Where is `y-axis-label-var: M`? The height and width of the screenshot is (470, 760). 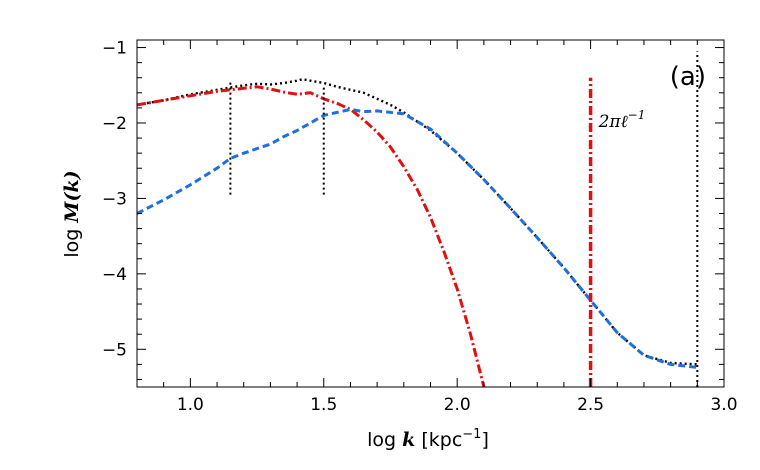
y-axis-label-var: M is located at coordinates (72, 212).